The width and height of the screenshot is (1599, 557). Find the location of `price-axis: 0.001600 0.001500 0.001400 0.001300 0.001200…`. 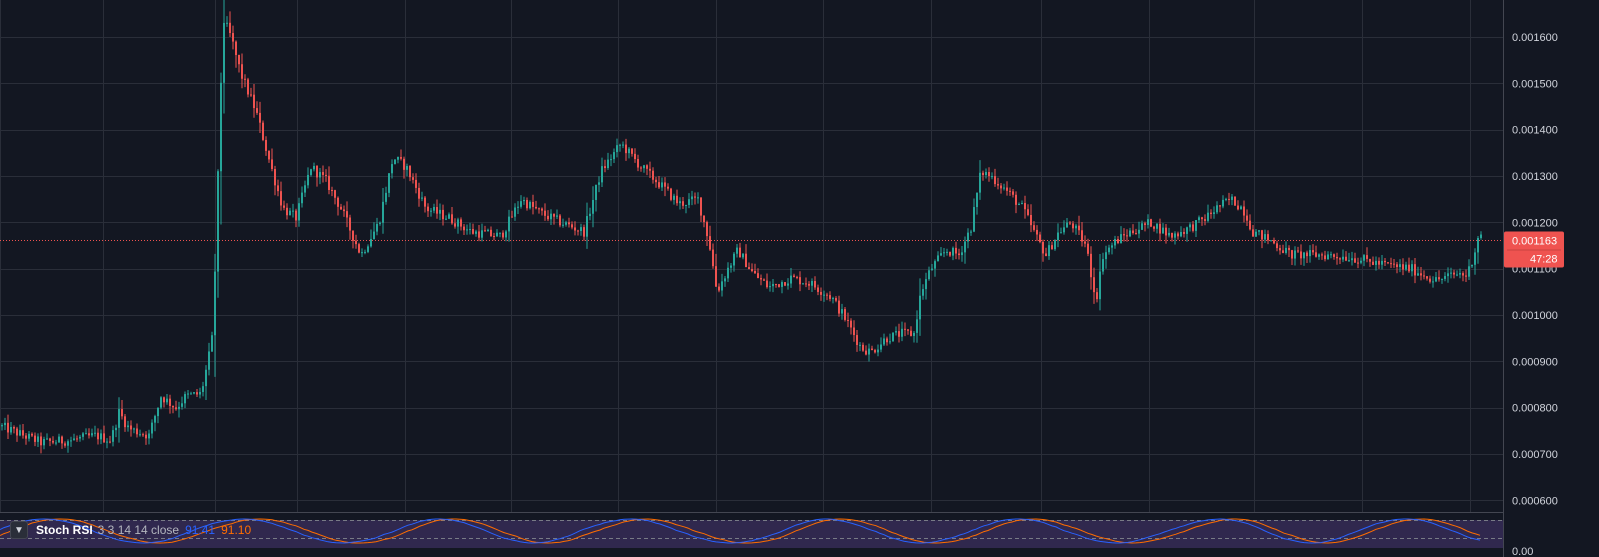

price-axis: 0.001600 0.001500 0.001400 0.001300 0.001200… is located at coordinates (1551, 278).